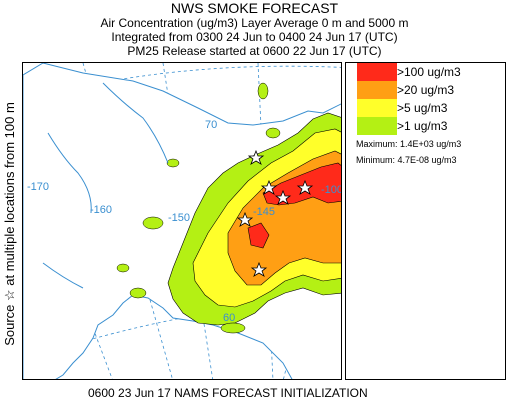 This screenshot has height=401, width=509. Describe the element at coordinates (409, 144) in the screenshot. I see `maximum-value: Maximum: 1.4E+03 ug/m3` at that location.